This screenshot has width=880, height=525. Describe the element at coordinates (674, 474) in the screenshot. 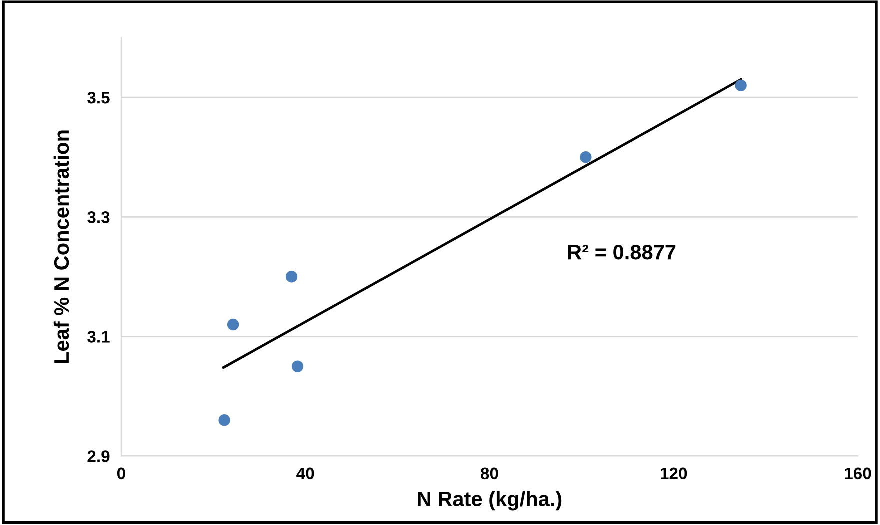

I see `x-tick-label: 120` at that location.